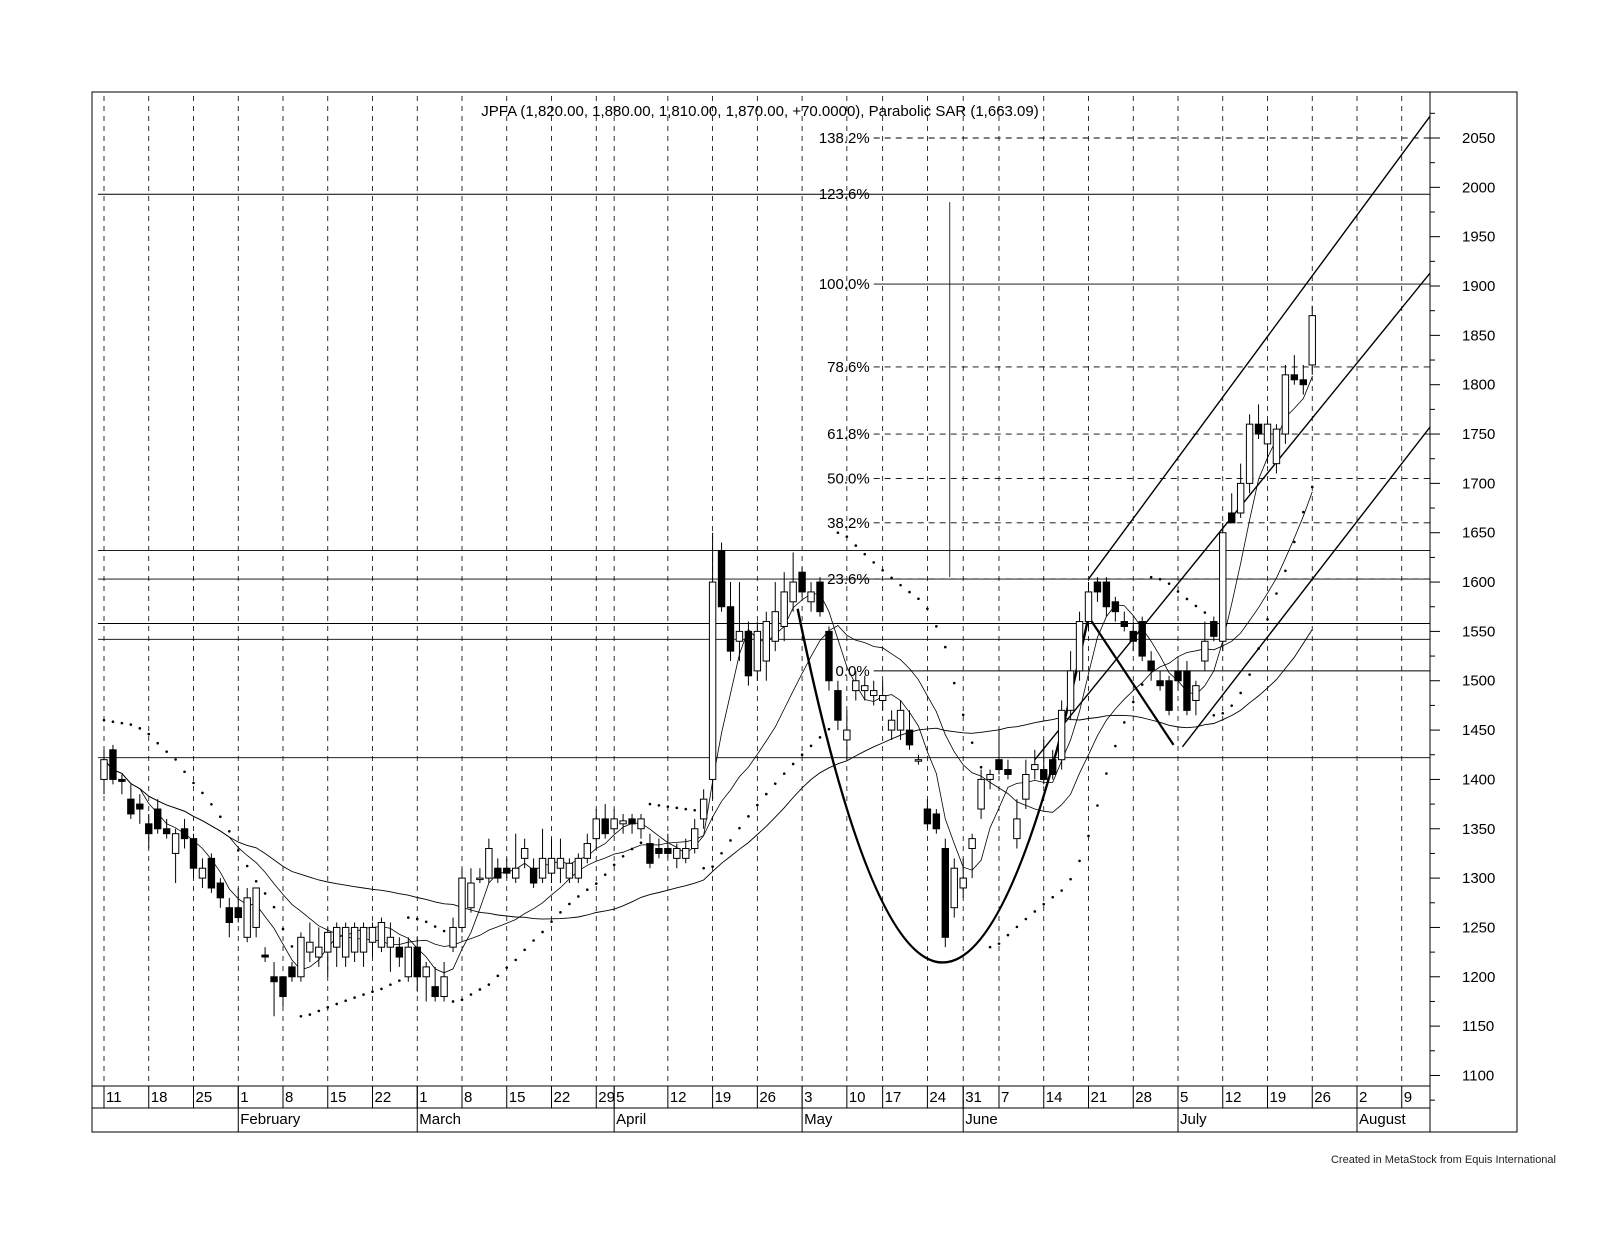  I want to click on fib-label: 100.0%, so click(844, 284).